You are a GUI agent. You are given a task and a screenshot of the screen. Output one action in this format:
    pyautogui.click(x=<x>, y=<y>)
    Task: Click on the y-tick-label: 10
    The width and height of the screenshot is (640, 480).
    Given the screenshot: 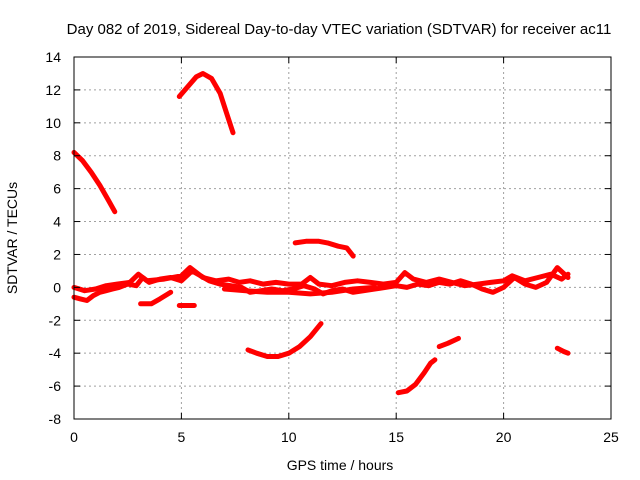 What is the action you would take?
    pyautogui.click(x=53, y=123)
    